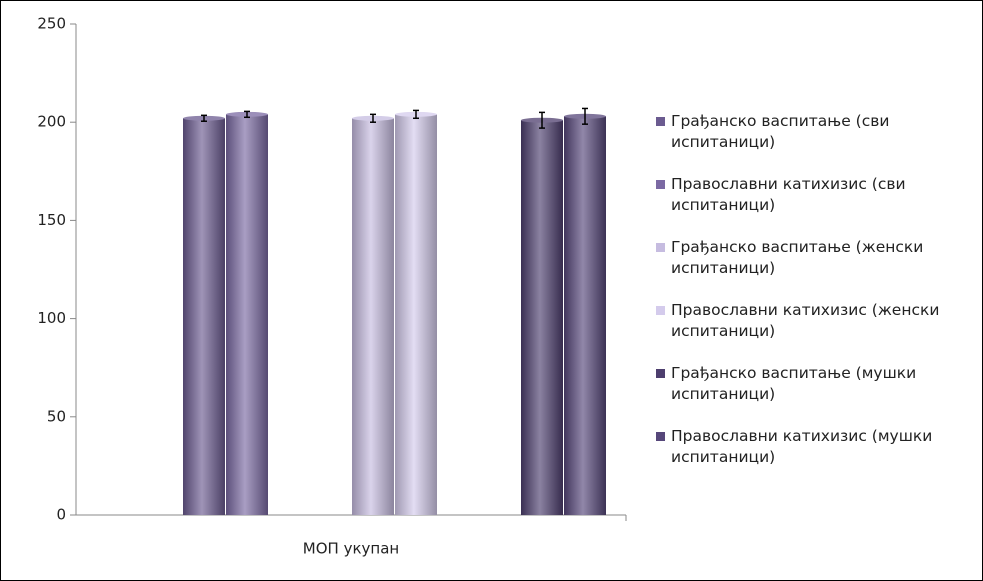  What do you see at coordinates (56, 416) in the screenshot?
I see `y-tick-label: 50` at bounding box center [56, 416].